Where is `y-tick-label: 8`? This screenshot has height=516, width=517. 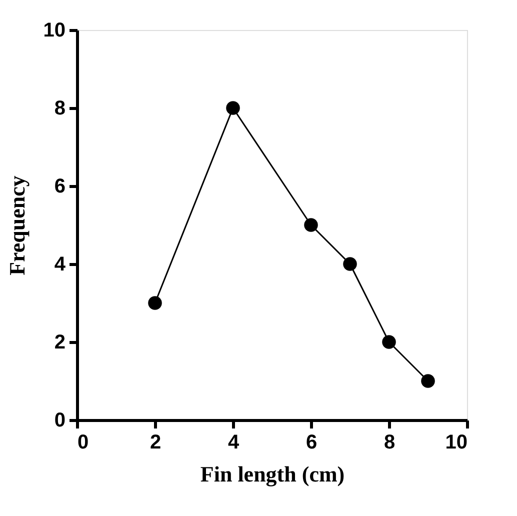
y-tick-label: 8 is located at coordinates (60, 109).